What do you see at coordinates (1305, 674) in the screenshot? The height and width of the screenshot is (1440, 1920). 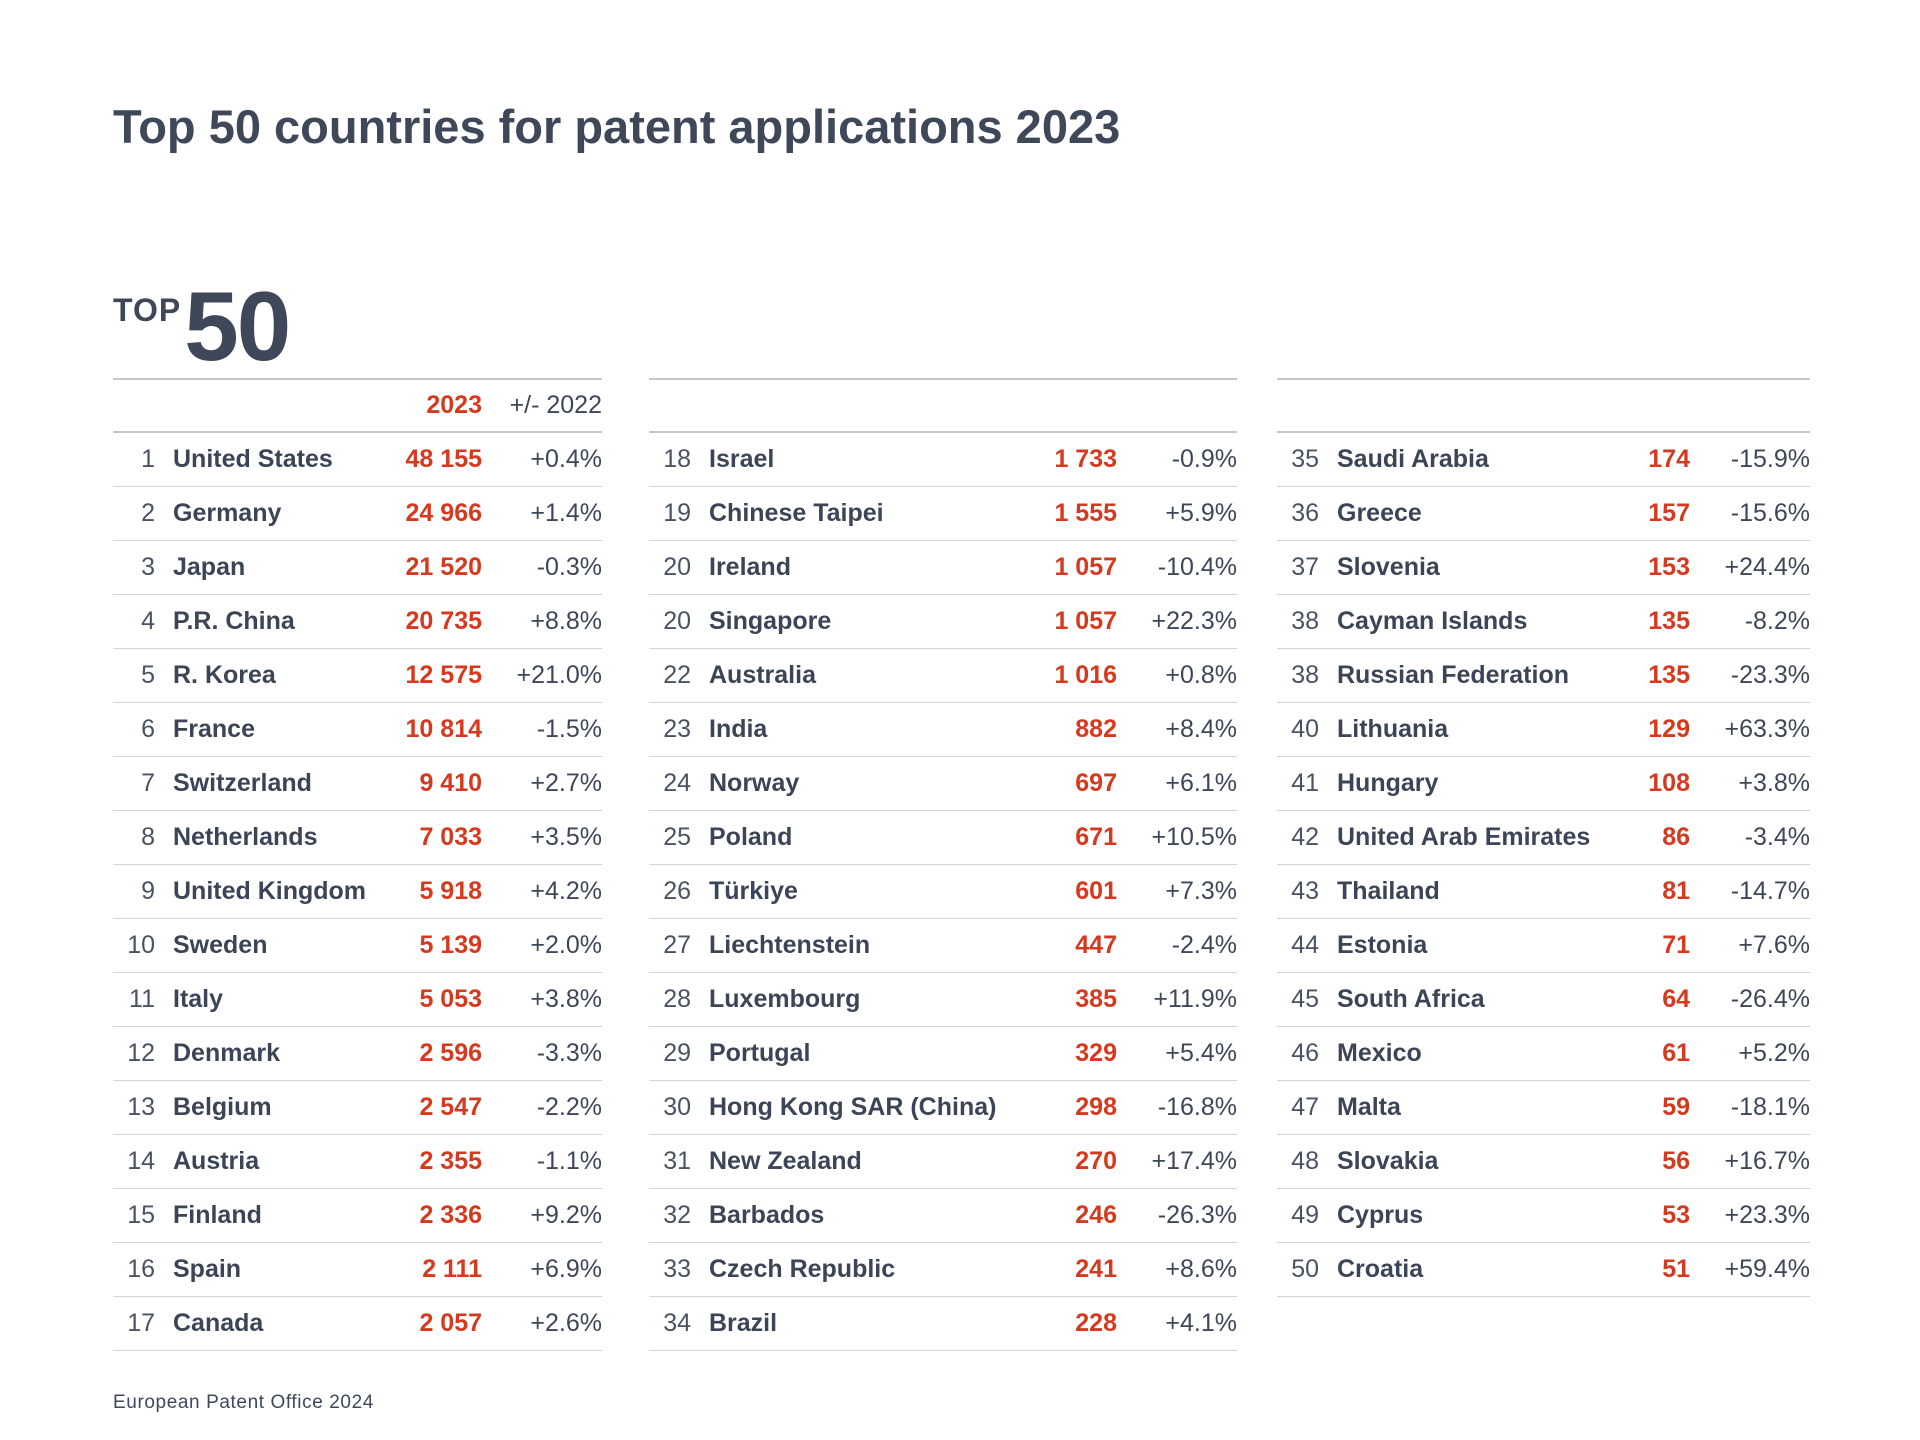 I see `rank-cell: 38` at bounding box center [1305, 674].